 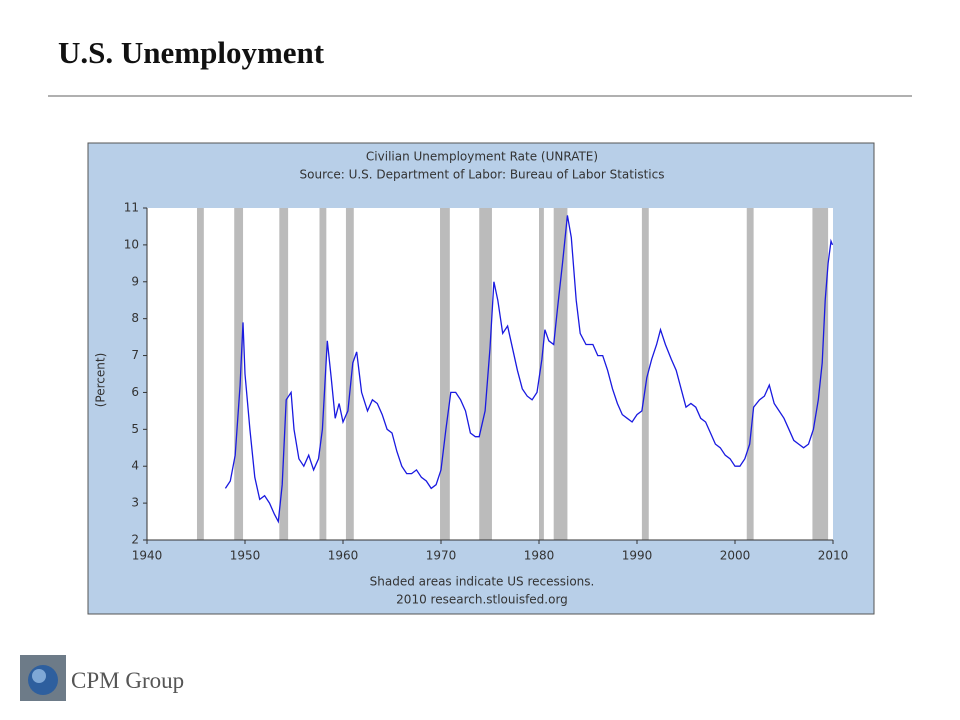 I want to click on x-tick-label: 1950, so click(x=245, y=556).